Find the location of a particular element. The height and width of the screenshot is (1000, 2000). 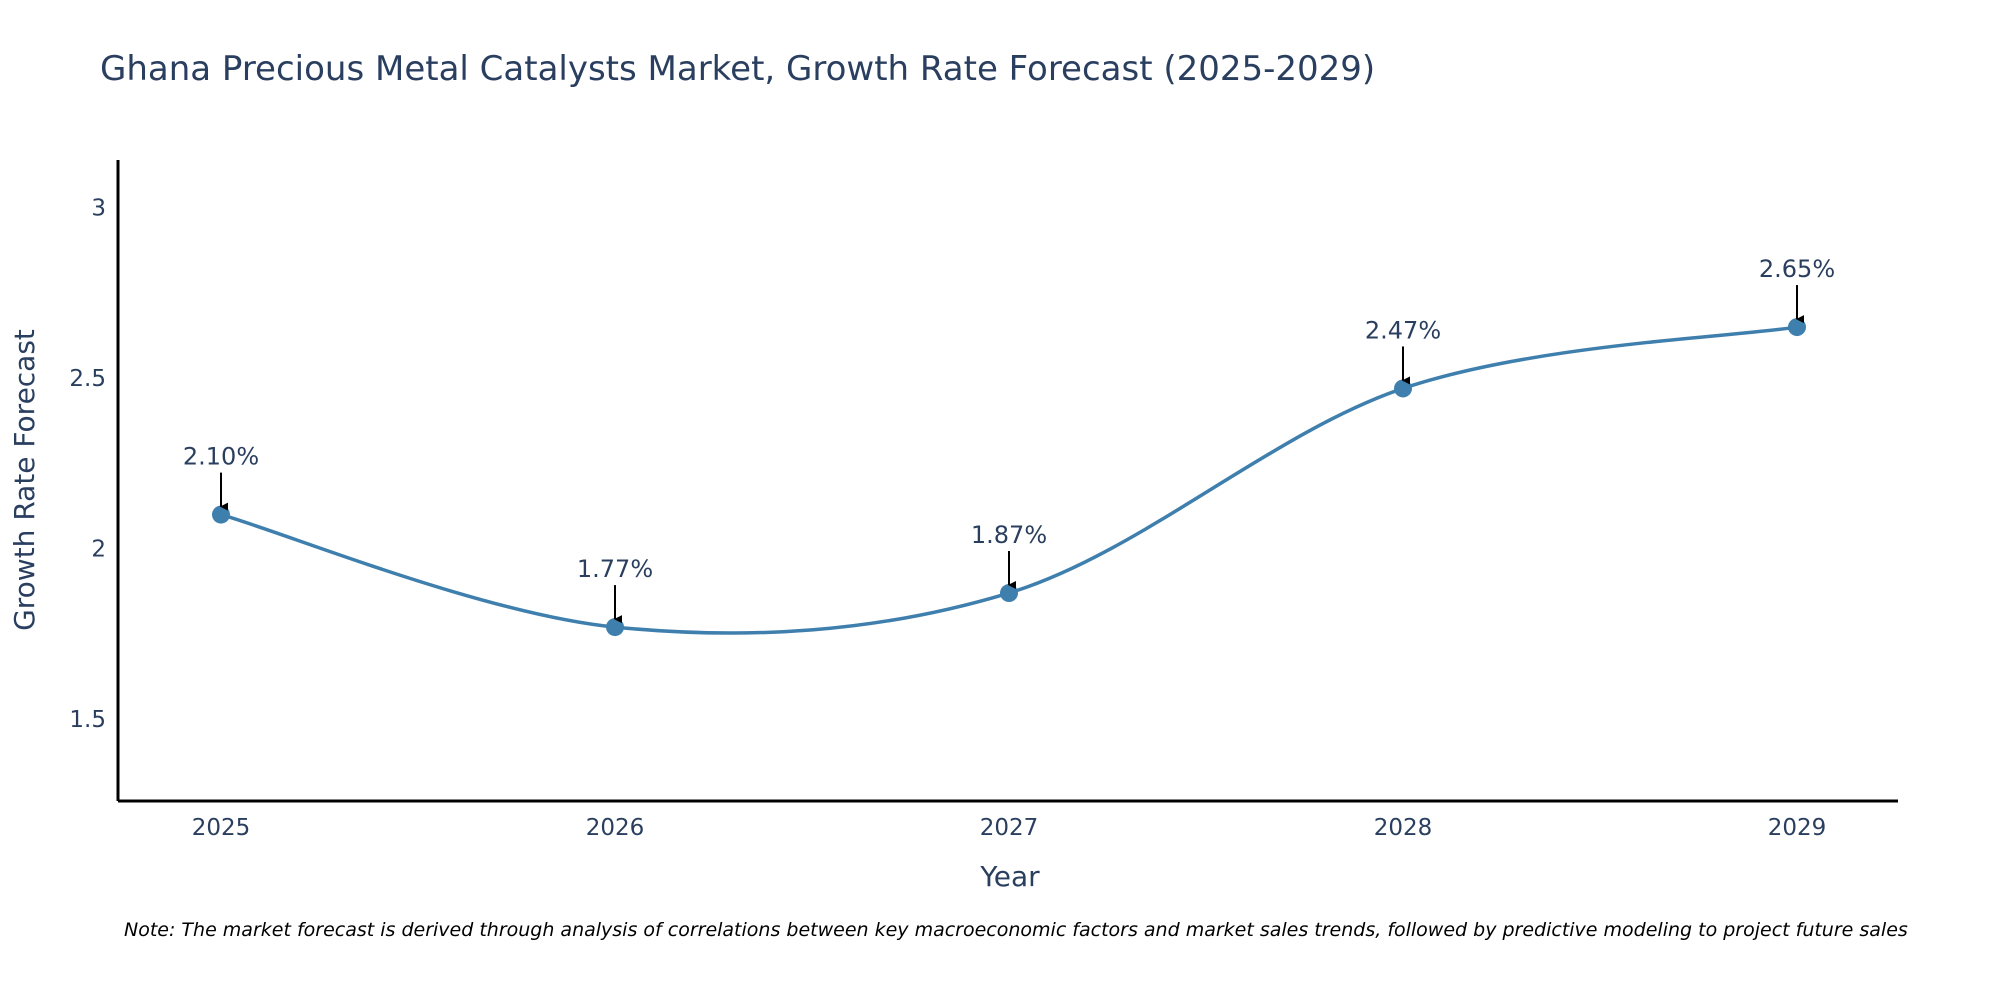

data-label: 2.47% is located at coordinates (1403, 330).